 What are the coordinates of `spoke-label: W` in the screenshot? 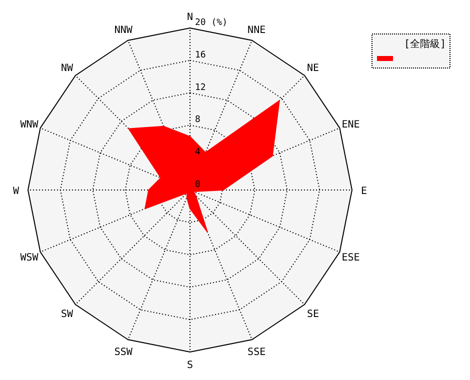 It's located at (16, 191).